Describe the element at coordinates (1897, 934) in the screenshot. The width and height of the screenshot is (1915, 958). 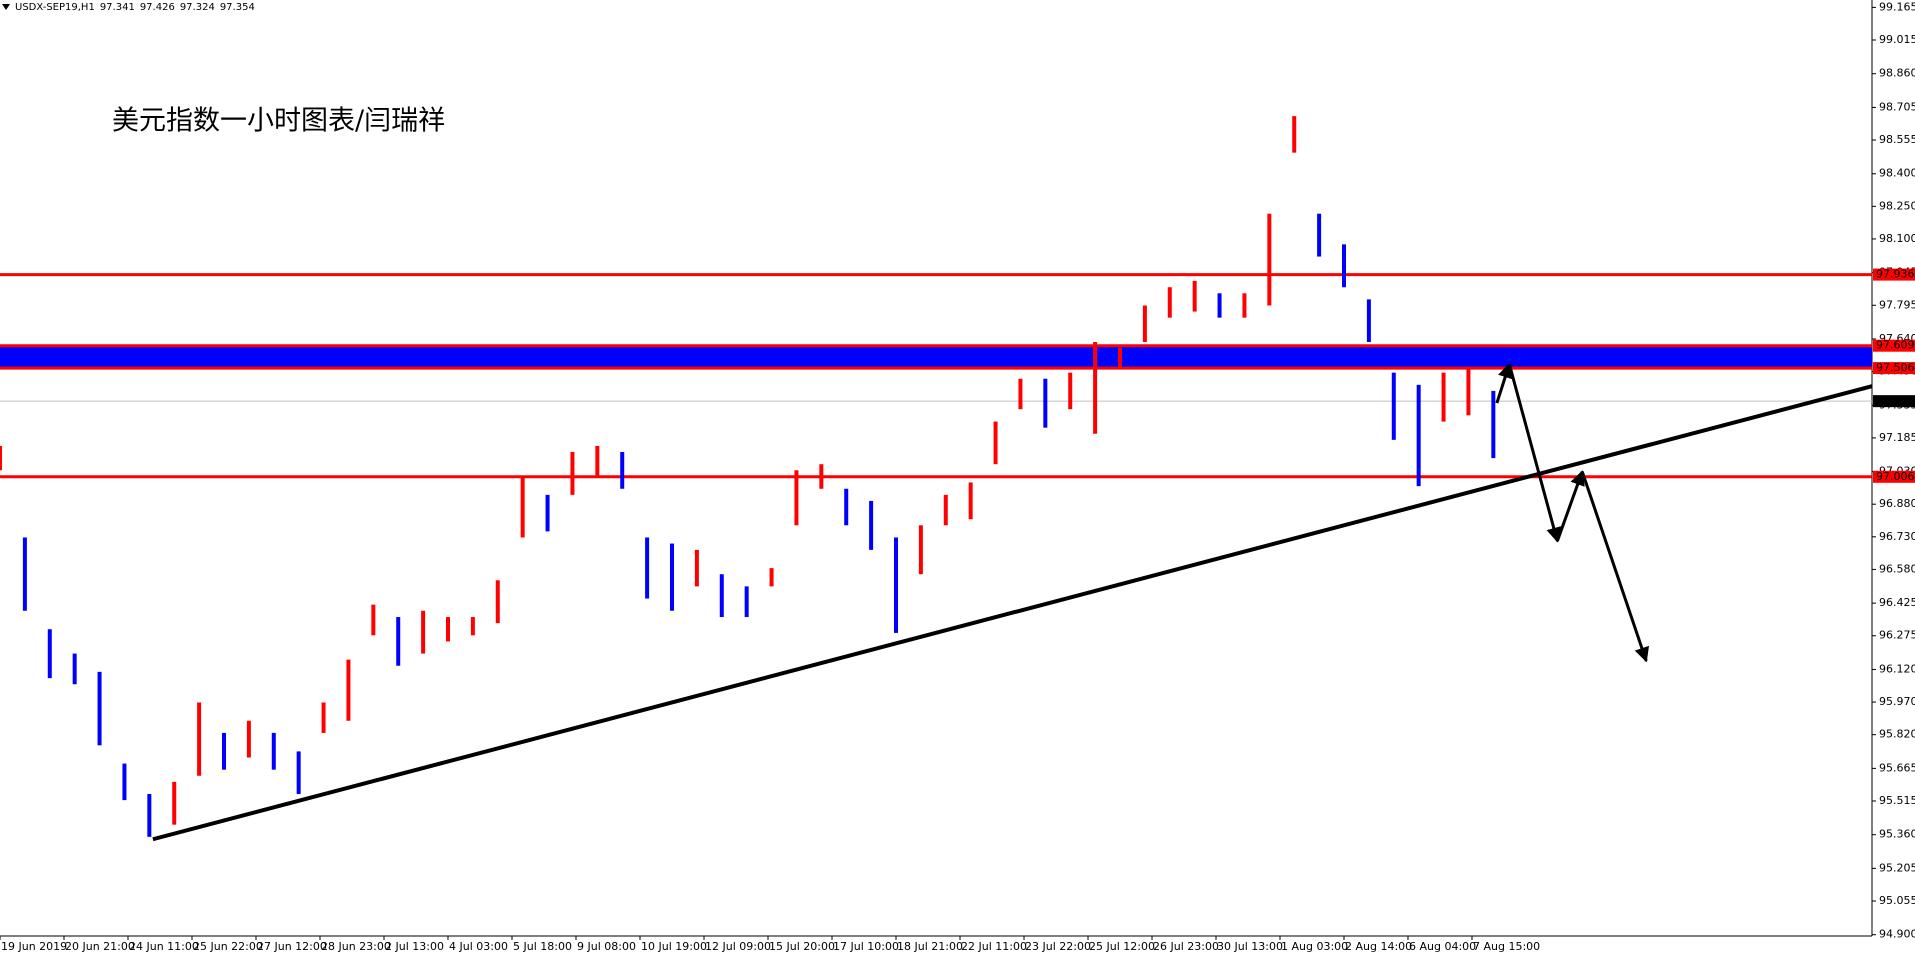
I see `y-tick-label: 94.900` at that location.